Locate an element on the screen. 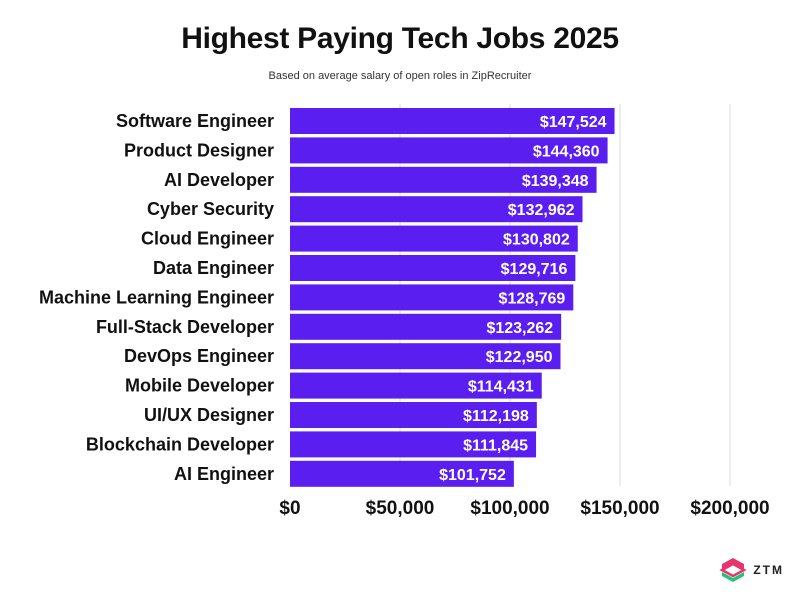 The height and width of the screenshot is (600, 800). category-label: Machine Learning Engineer is located at coordinates (156, 297).